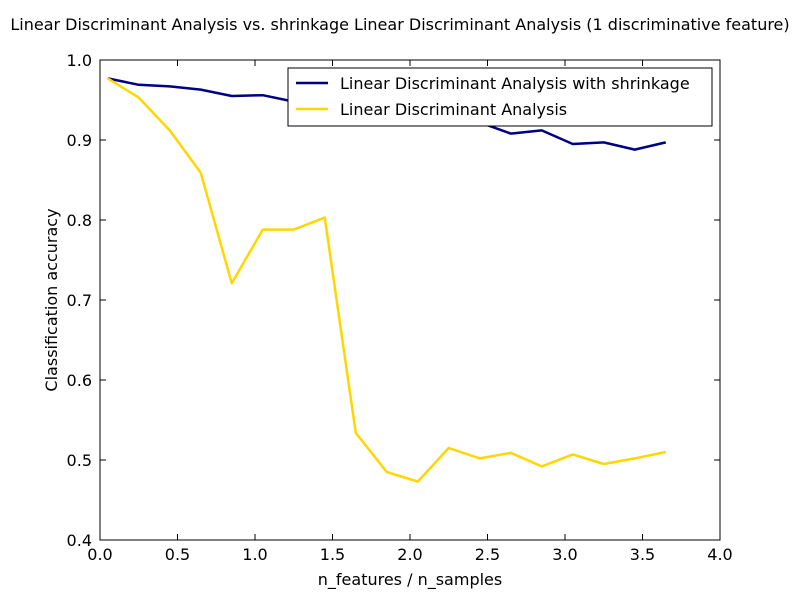 The height and width of the screenshot is (600, 800). Describe the element at coordinates (79, 460) in the screenshot. I see `y-tick-label: 0.5` at that location.